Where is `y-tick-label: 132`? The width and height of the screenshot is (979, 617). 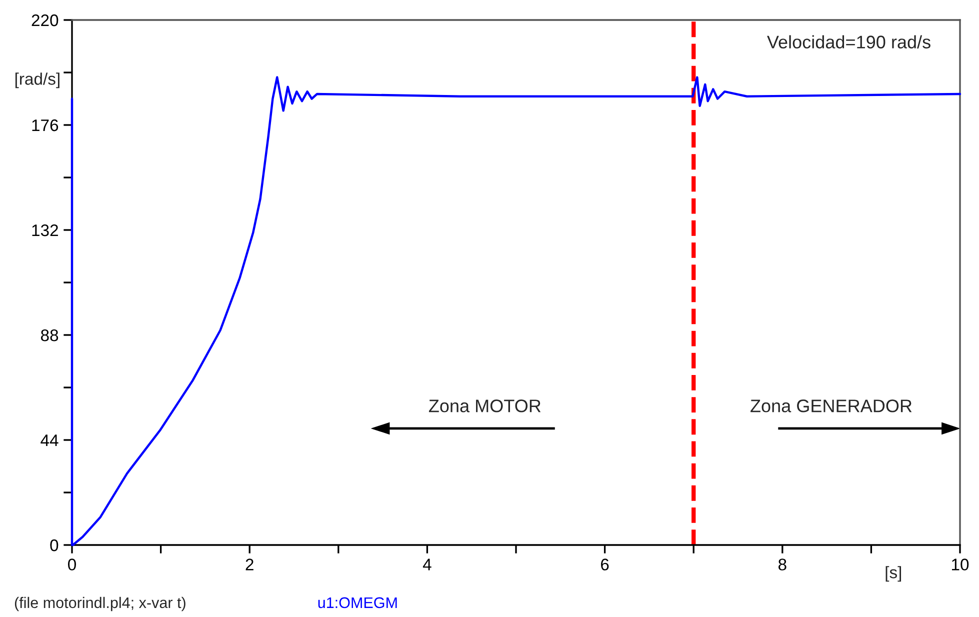
y-tick-label: 132 is located at coordinates (45, 230).